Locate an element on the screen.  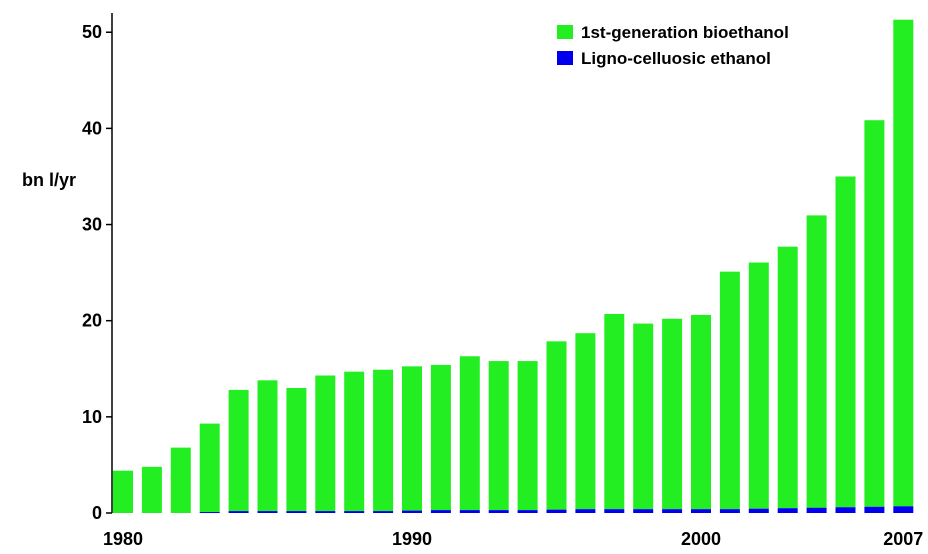
x-tick-label-2000: 2000 is located at coordinates (701, 539).